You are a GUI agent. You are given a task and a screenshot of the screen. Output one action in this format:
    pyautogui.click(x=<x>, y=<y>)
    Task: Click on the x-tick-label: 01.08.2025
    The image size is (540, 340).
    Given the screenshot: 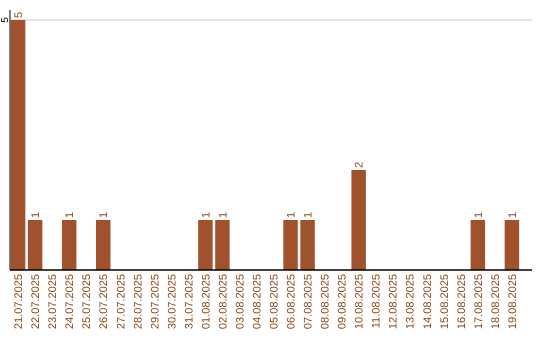 What is the action you would take?
    pyautogui.click(x=206, y=302)
    